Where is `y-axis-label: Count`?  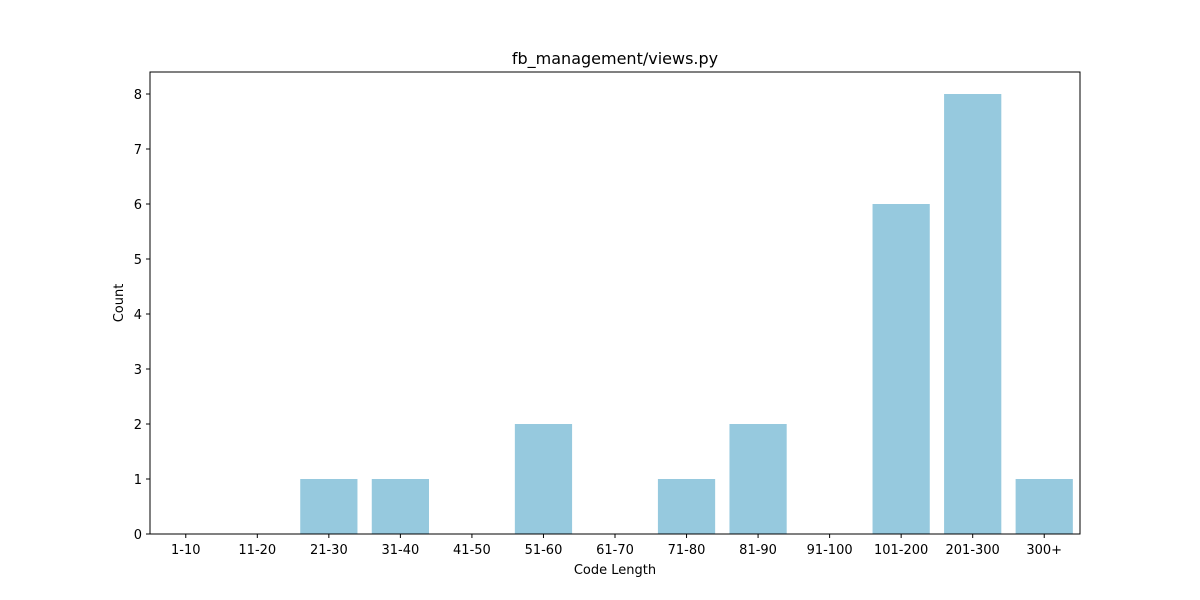 y-axis-label: Count is located at coordinates (119, 303).